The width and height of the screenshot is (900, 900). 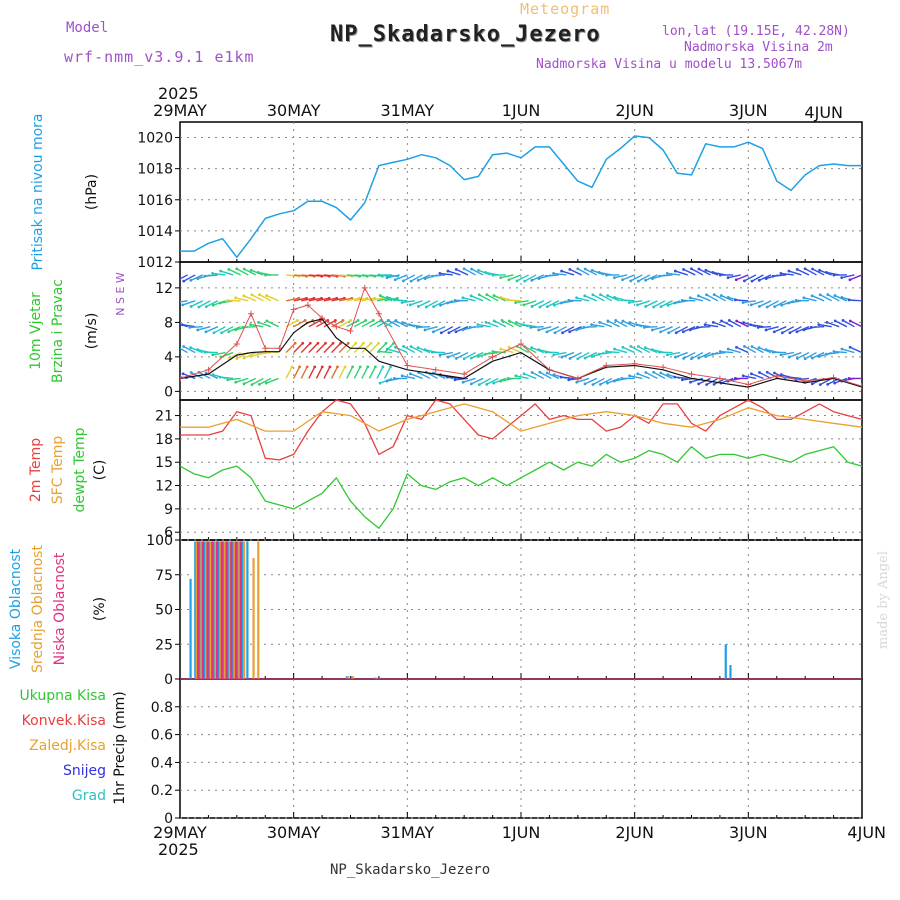 What do you see at coordinates (120, 294) in the screenshot?
I see `wind-compass-label: N S E W` at bounding box center [120, 294].